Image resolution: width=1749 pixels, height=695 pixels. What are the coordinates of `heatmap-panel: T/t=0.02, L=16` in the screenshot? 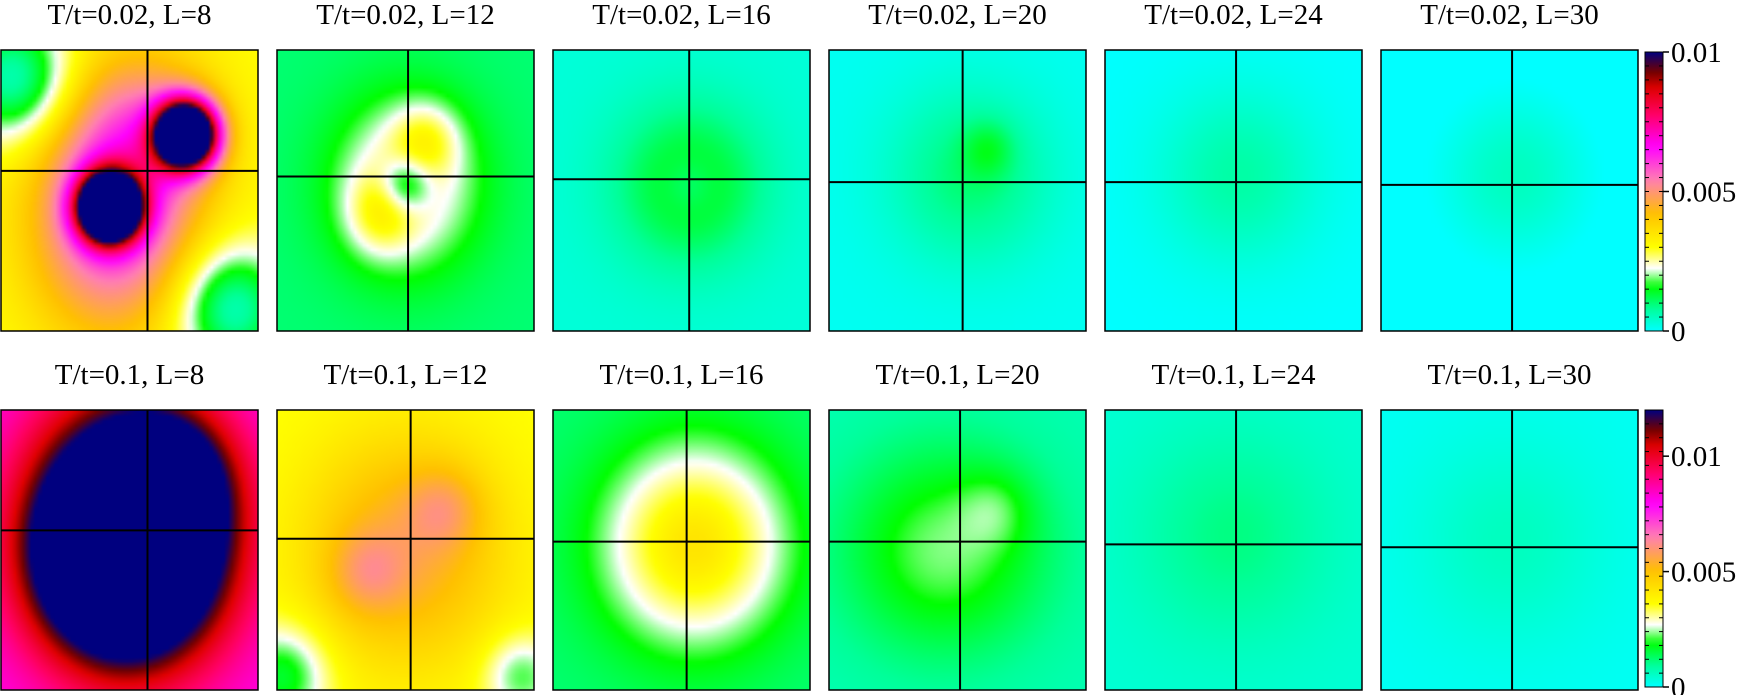 It's located at (681, 166).